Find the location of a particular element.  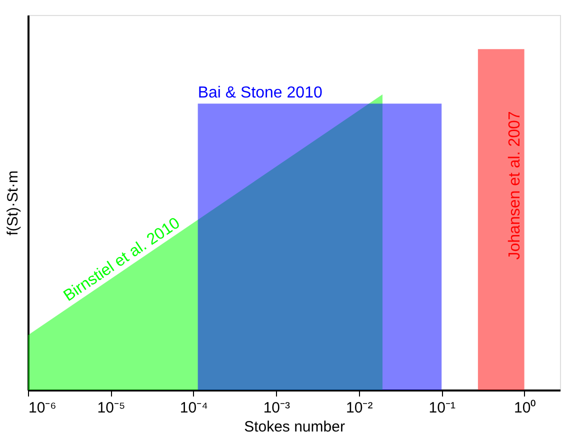

x-tick-label: 10⁻² is located at coordinates (359, 408).